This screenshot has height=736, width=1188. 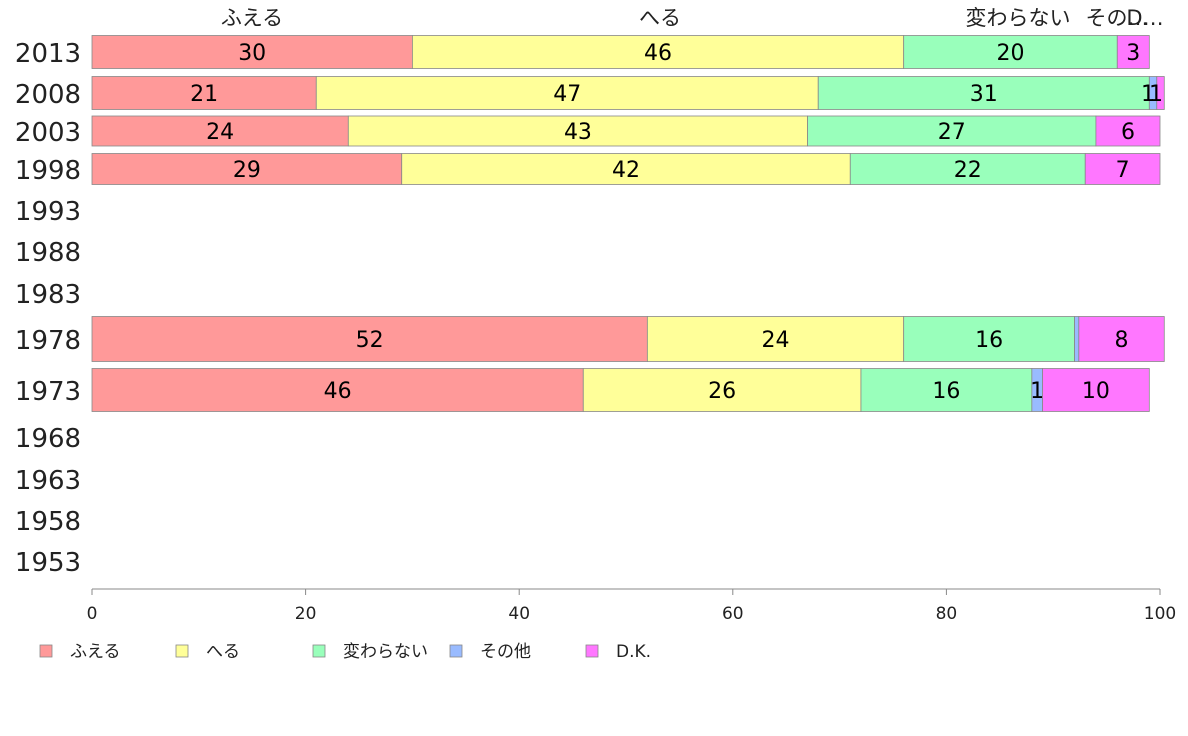 I want to click on year-label: 1968, so click(x=48, y=439).